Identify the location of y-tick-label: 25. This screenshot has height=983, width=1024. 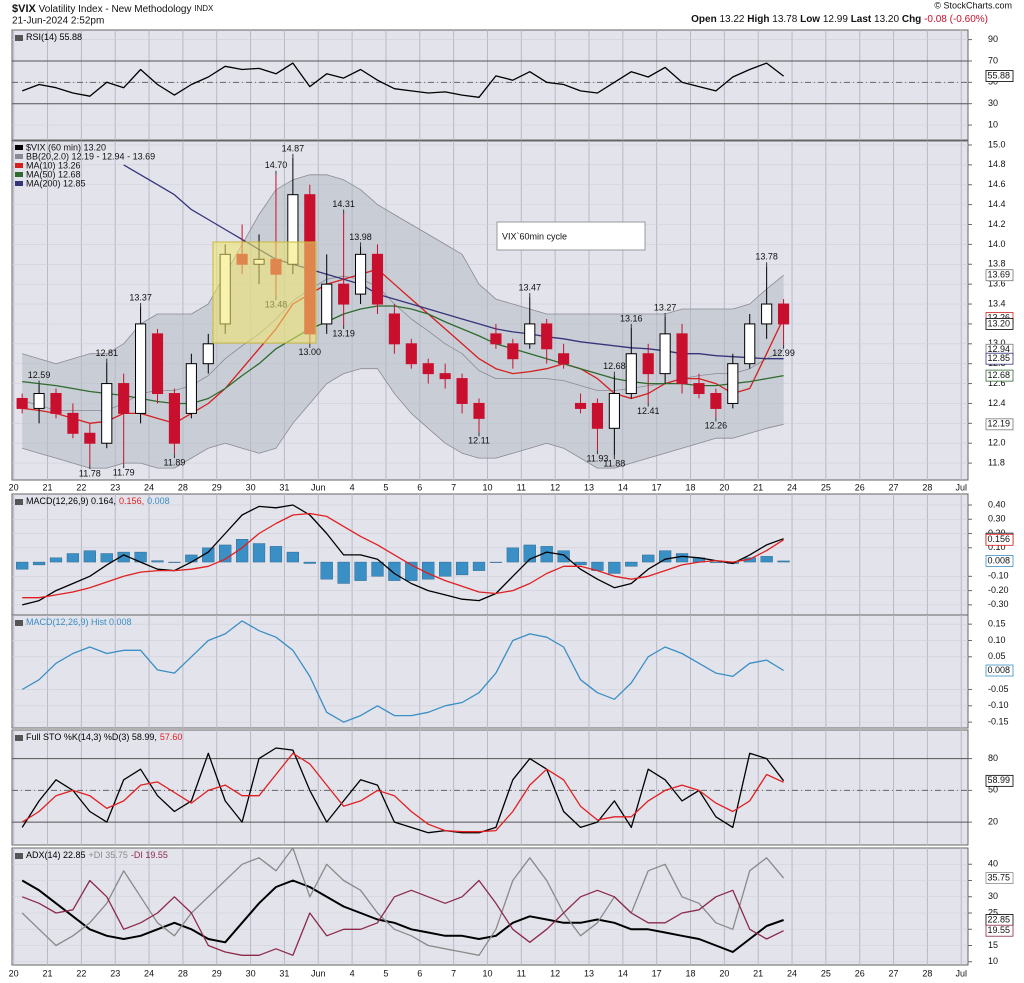
(993, 912).